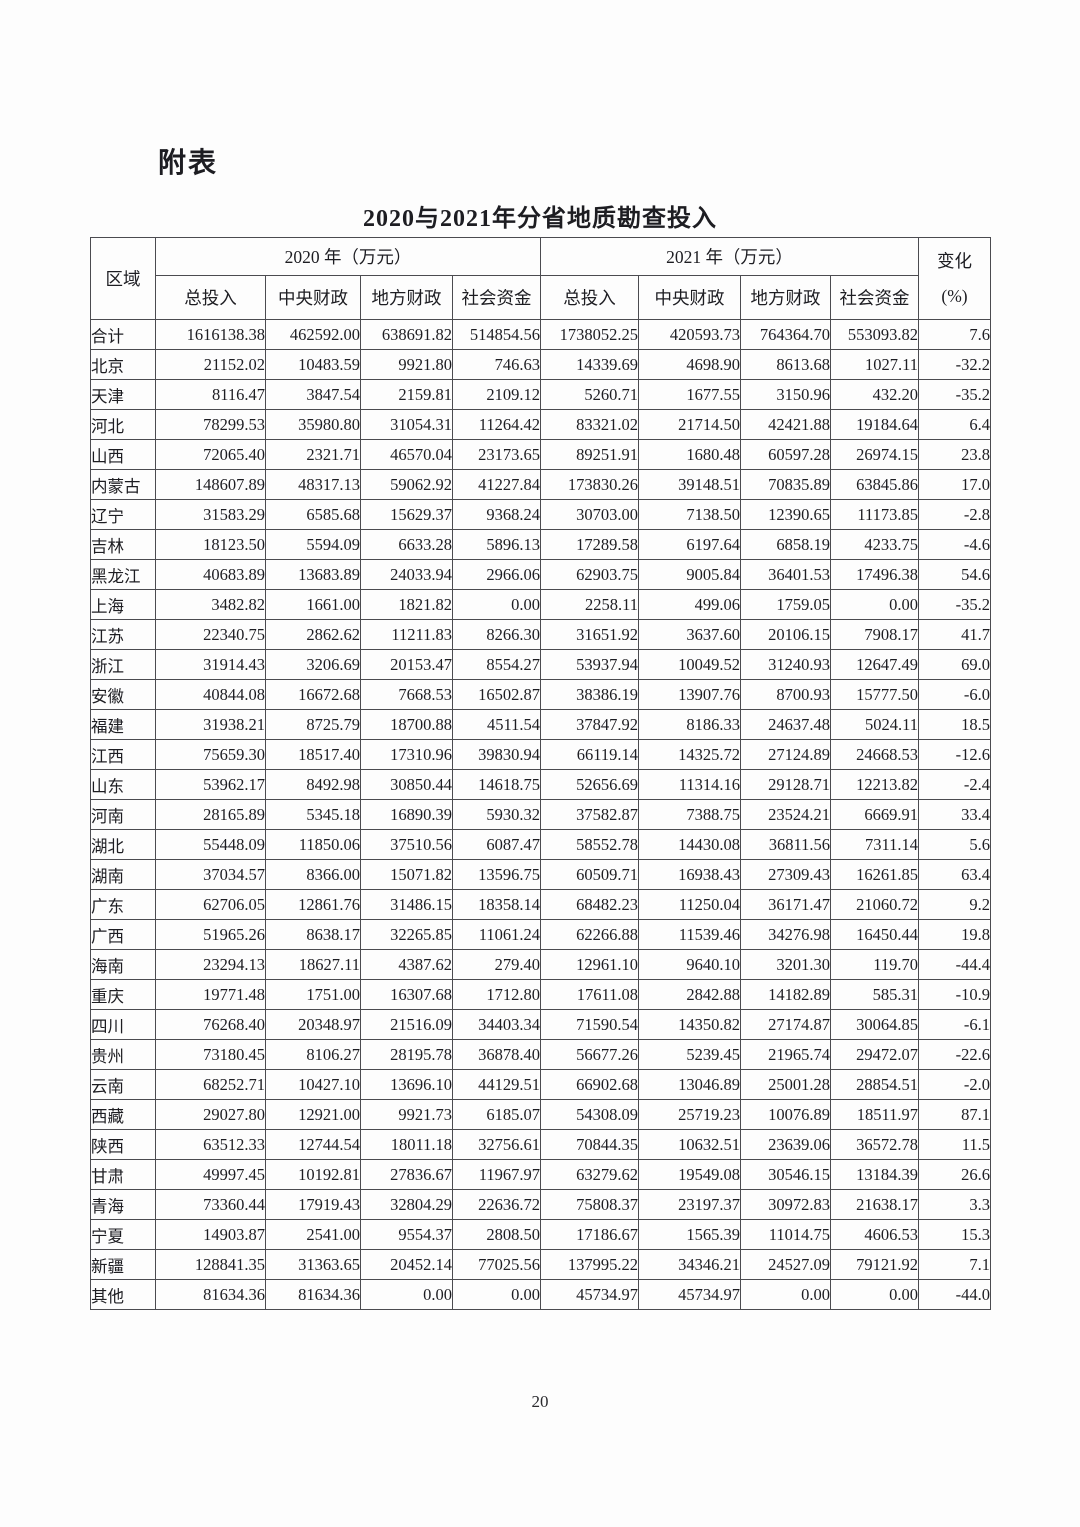 This screenshot has width=1080, height=1527. What do you see at coordinates (589, 784) in the screenshot?
I see `value-2021-total-cell: 52656.69` at bounding box center [589, 784].